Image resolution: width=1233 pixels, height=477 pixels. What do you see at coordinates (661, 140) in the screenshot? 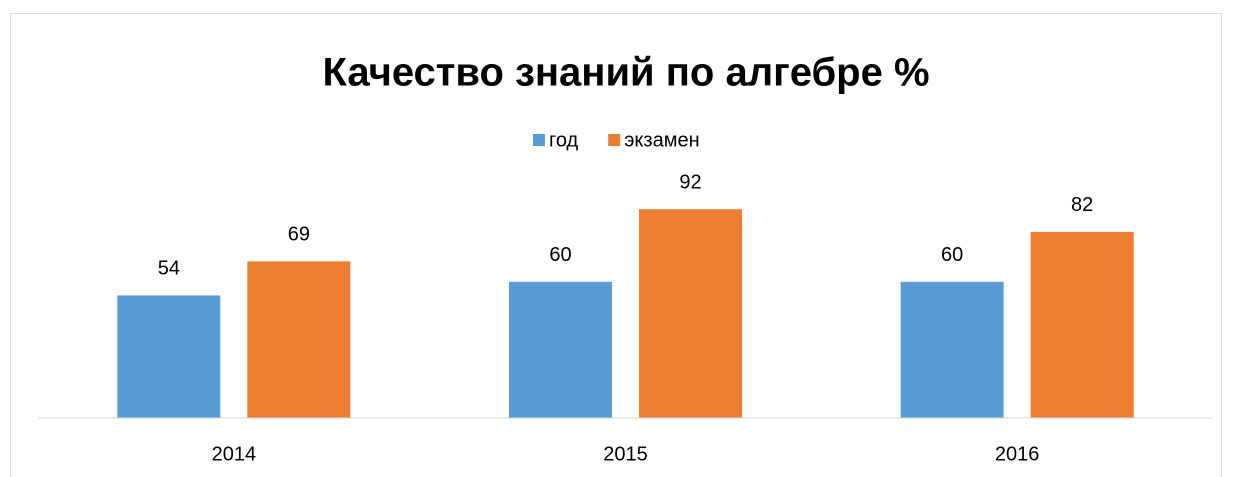
I see `legend-label: экзамен` at bounding box center [661, 140].